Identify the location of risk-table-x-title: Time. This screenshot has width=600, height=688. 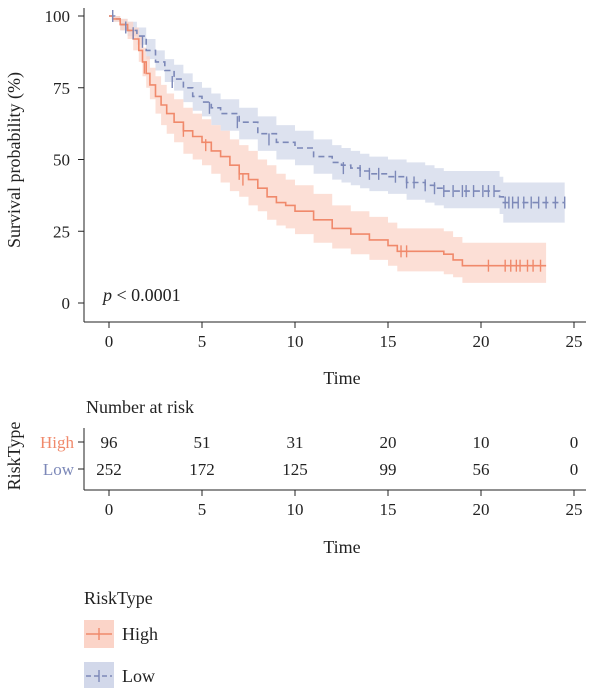
(341, 547).